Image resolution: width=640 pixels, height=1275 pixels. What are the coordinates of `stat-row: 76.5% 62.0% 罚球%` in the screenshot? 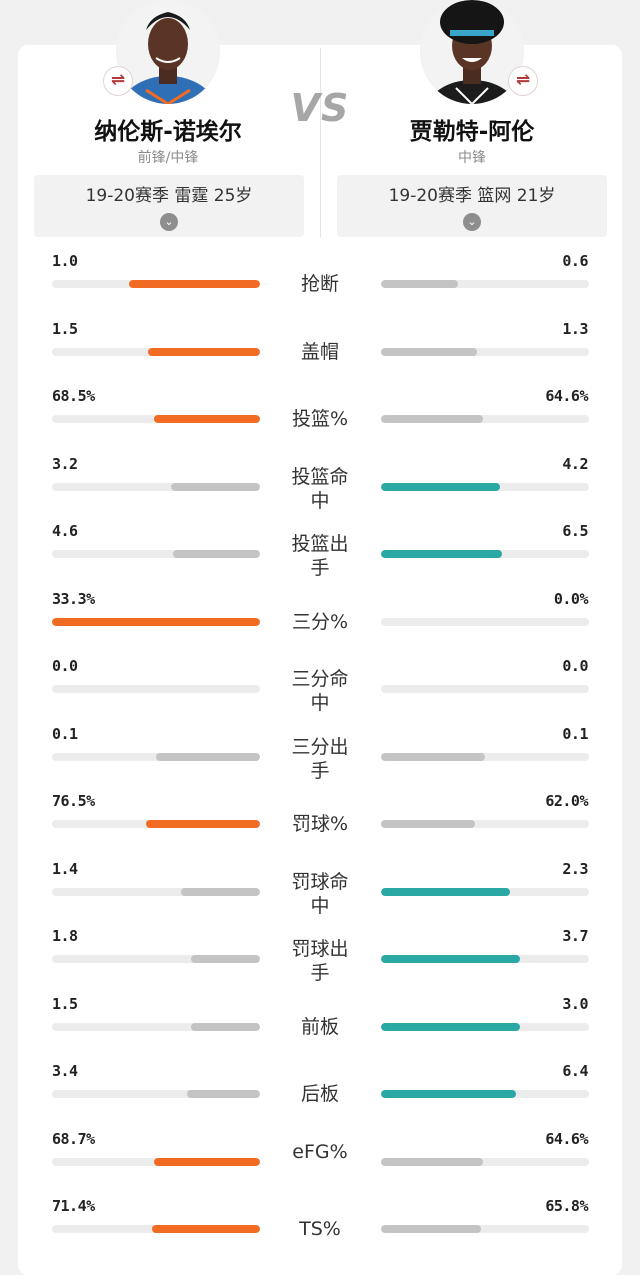 It's located at (320, 825).